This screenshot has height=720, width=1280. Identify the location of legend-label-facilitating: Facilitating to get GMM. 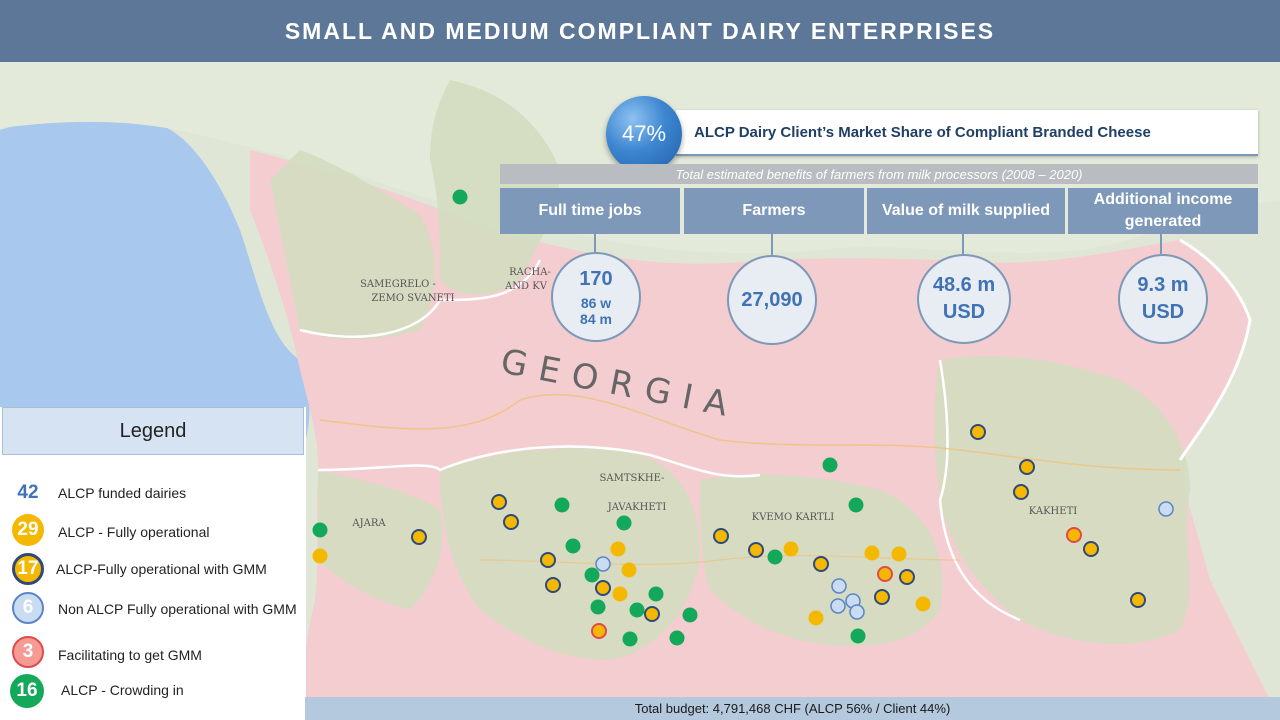
(130, 655).